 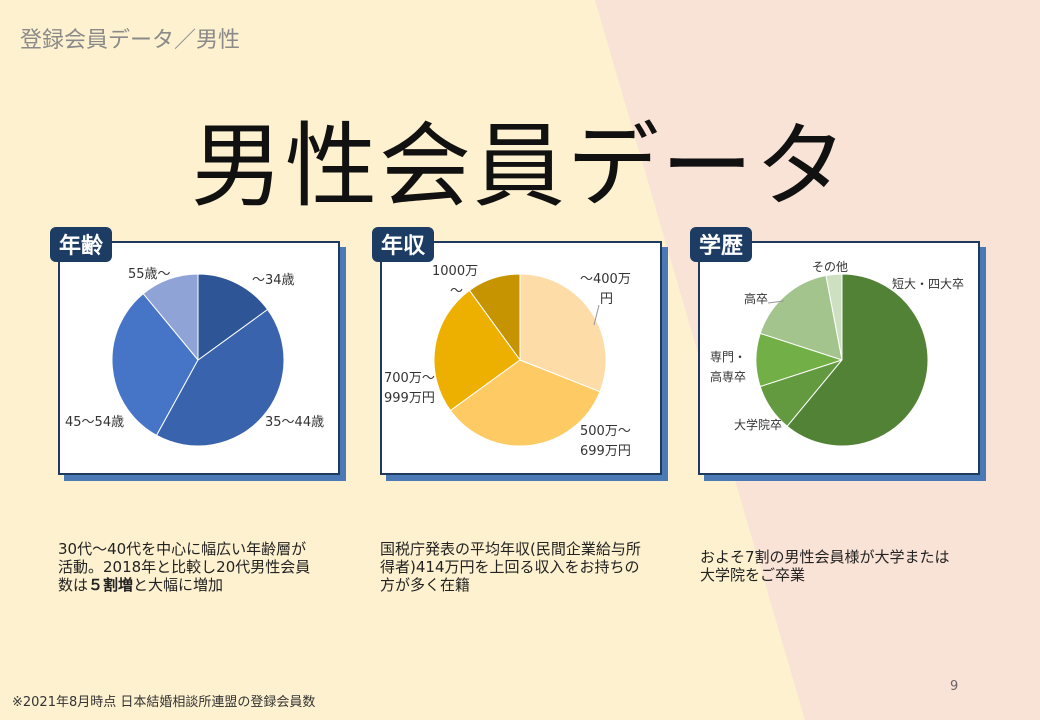 I want to click on education-desc-line2: 大学院をご卒業, so click(x=753, y=575).